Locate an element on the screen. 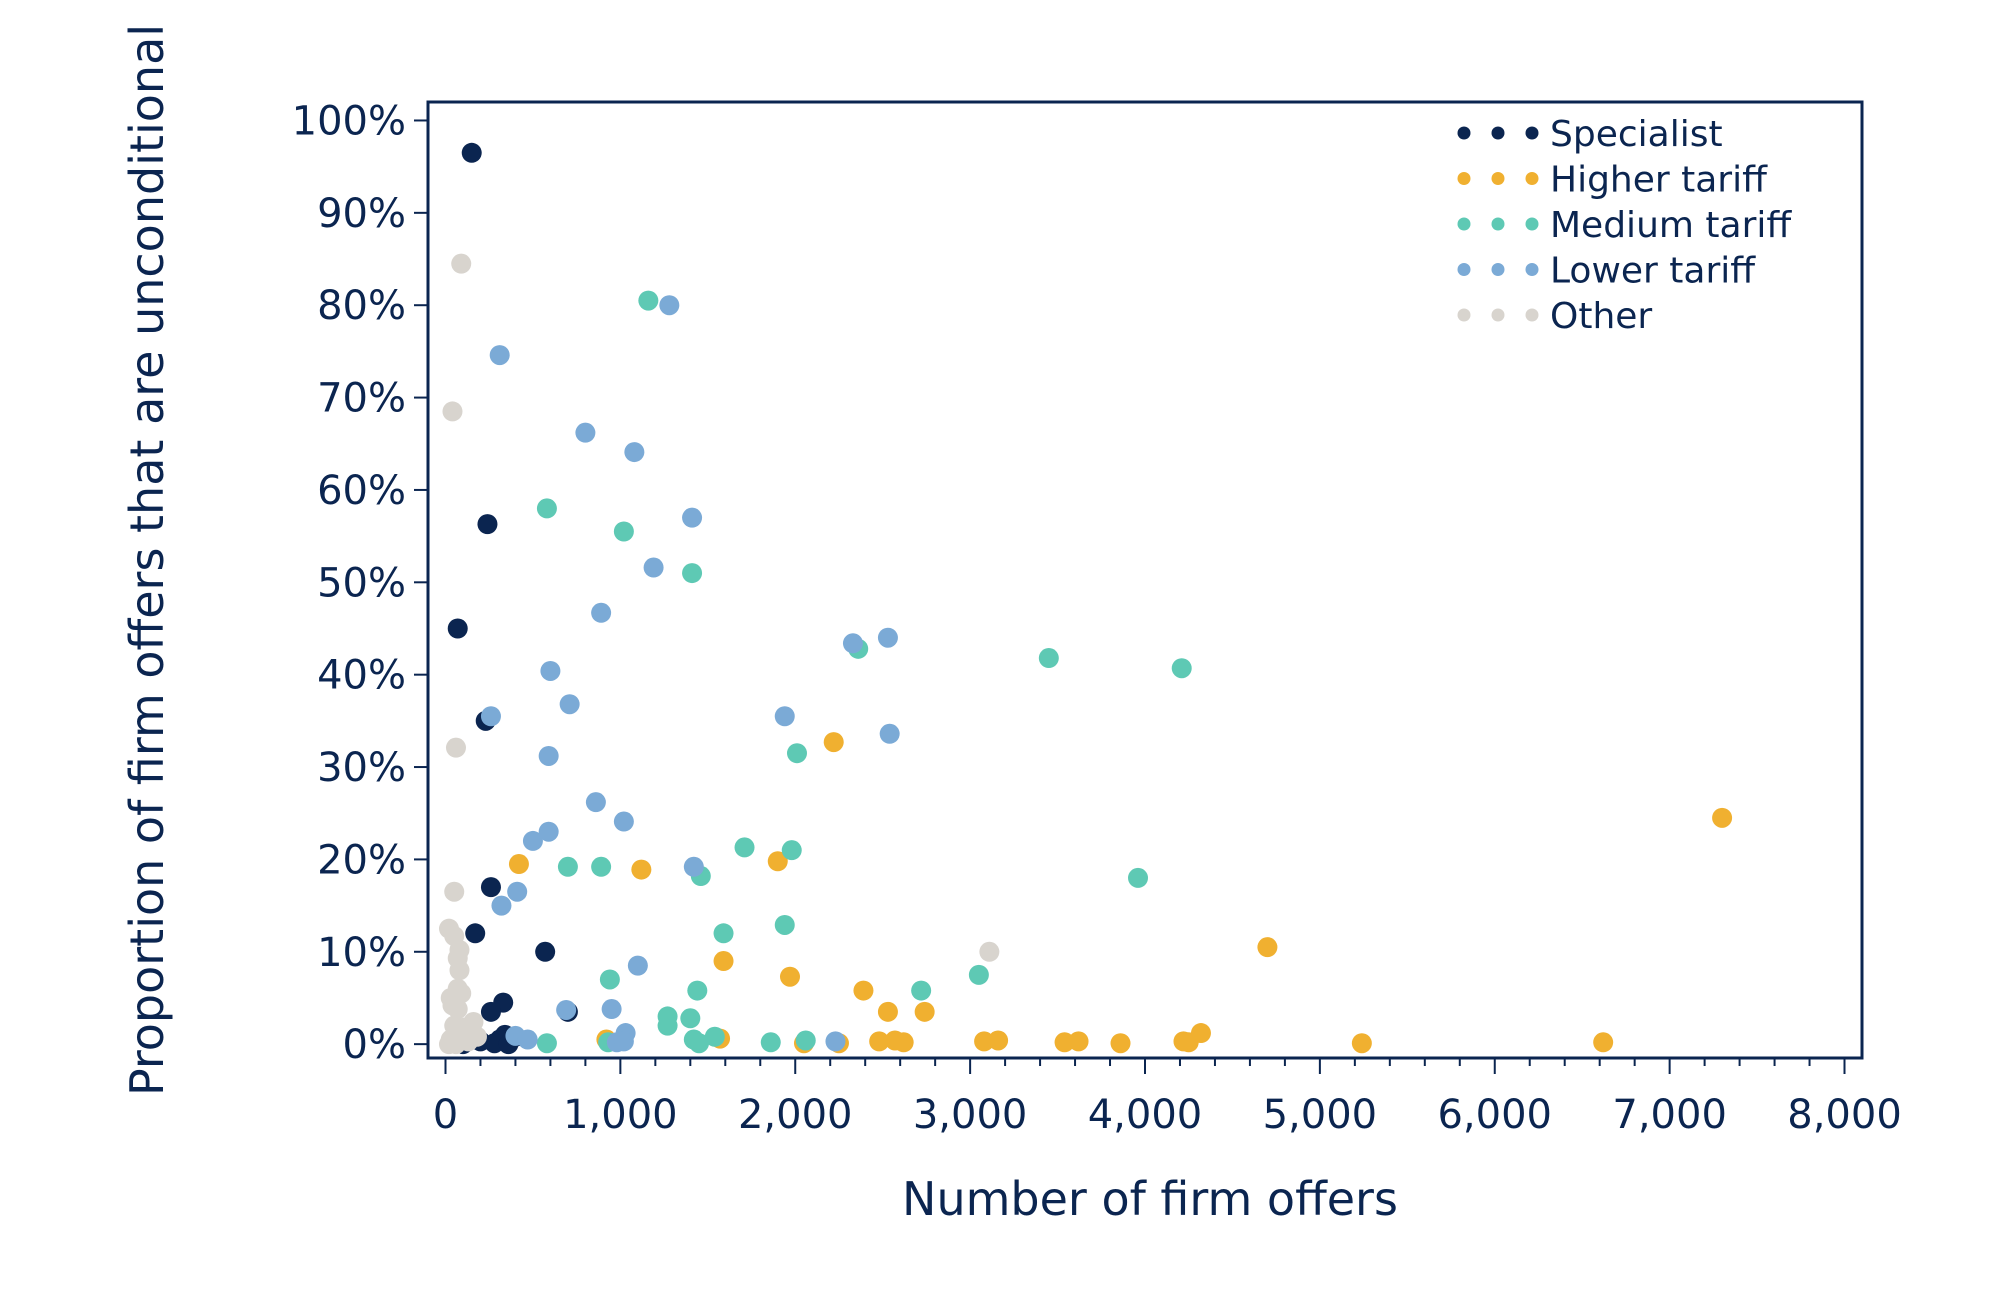 This screenshot has width=2007, height=1304. x-tick-label: 1,000 is located at coordinates (620, 1115).